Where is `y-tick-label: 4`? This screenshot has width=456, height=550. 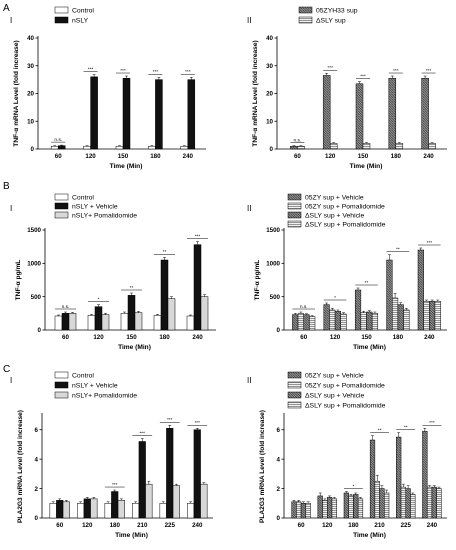
y-tick-label: 4 is located at coordinates (279, 459).